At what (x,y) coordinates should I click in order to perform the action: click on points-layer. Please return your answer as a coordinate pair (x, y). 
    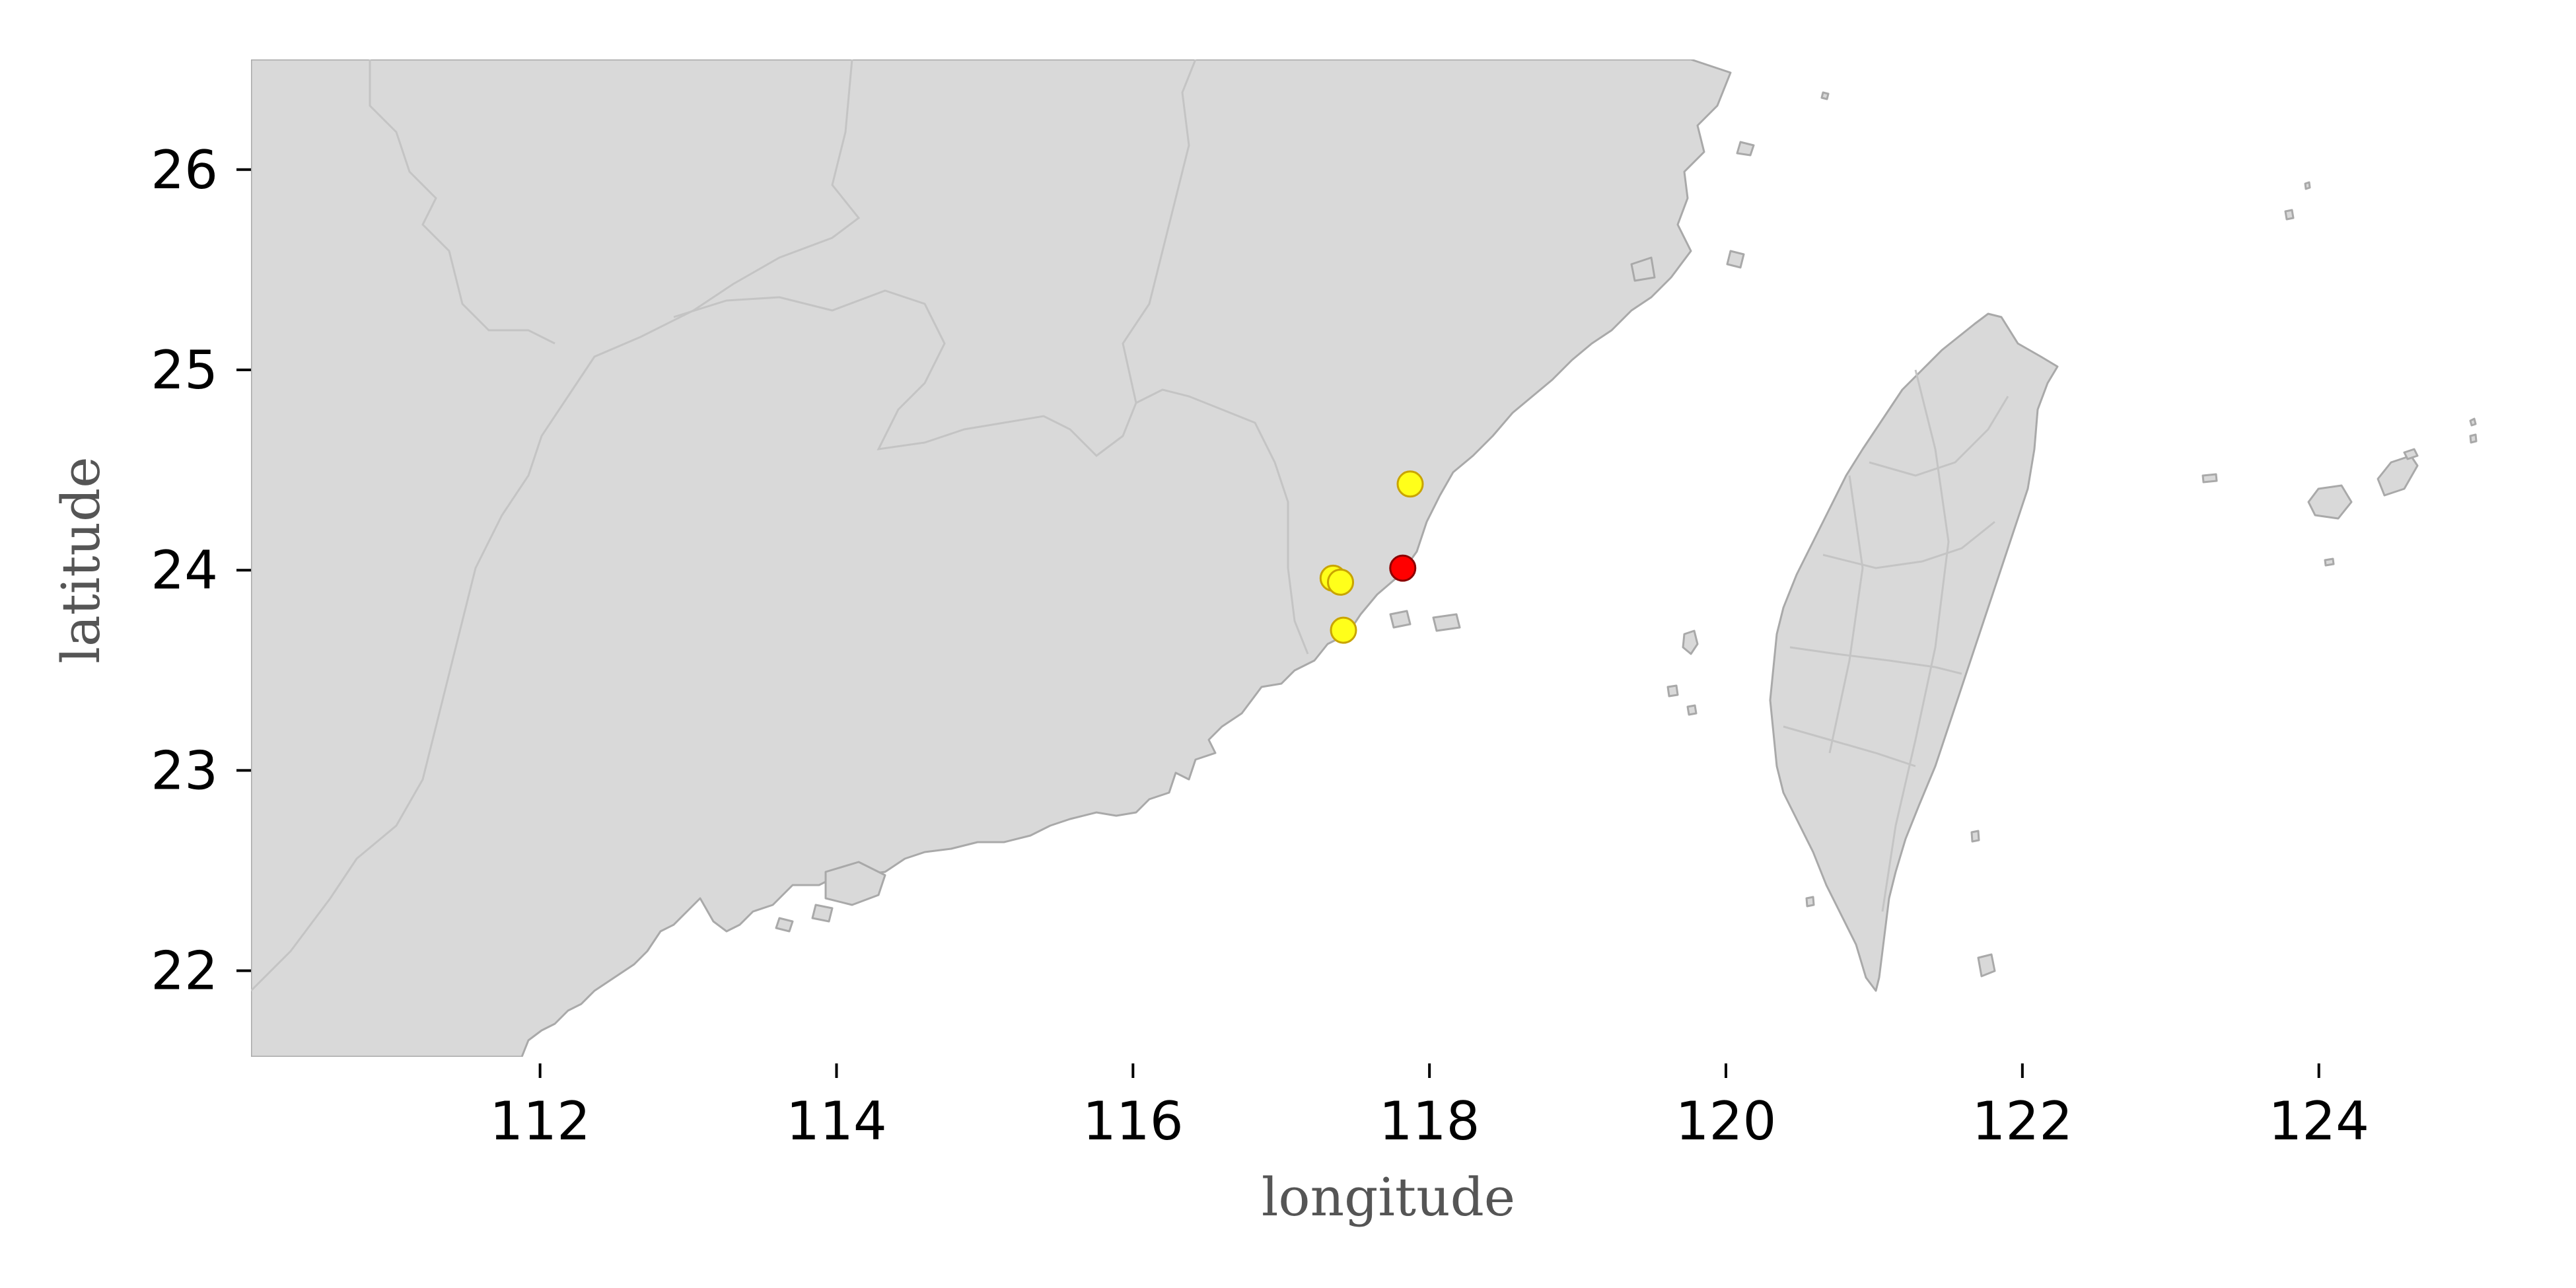
    Looking at the image, I should click on (1372, 557).